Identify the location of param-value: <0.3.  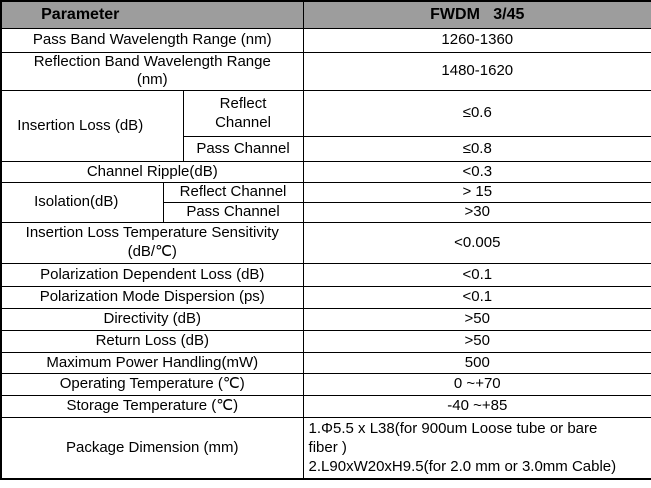
(476, 172).